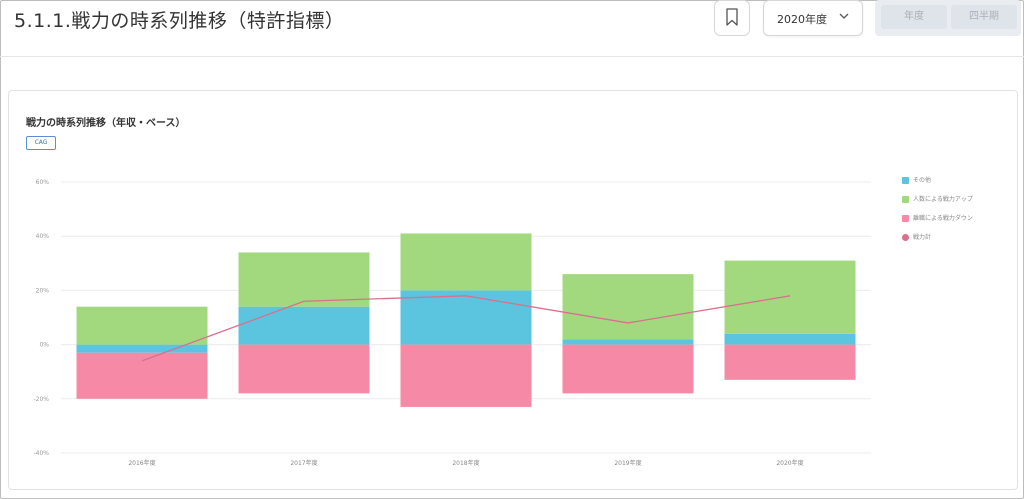 This screenshot has height=499, width=1024. I want to click on page-header: 5.1.1.戦力の時系列推移（特許指標） 2020年度 年度 四半期, so click(512, 28).